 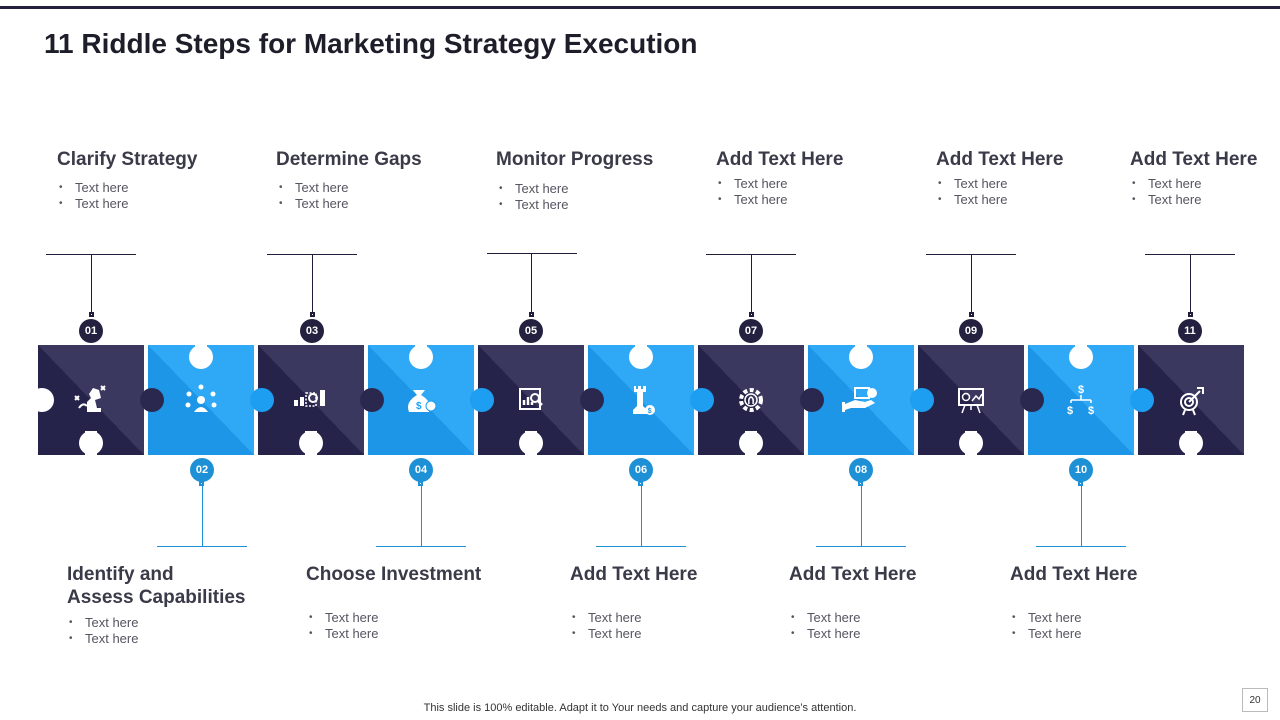 What do you see at coordinates (644, 400) in the screenshot?
I see `chess-rook-icon: $` at bounding box center [644, 400].